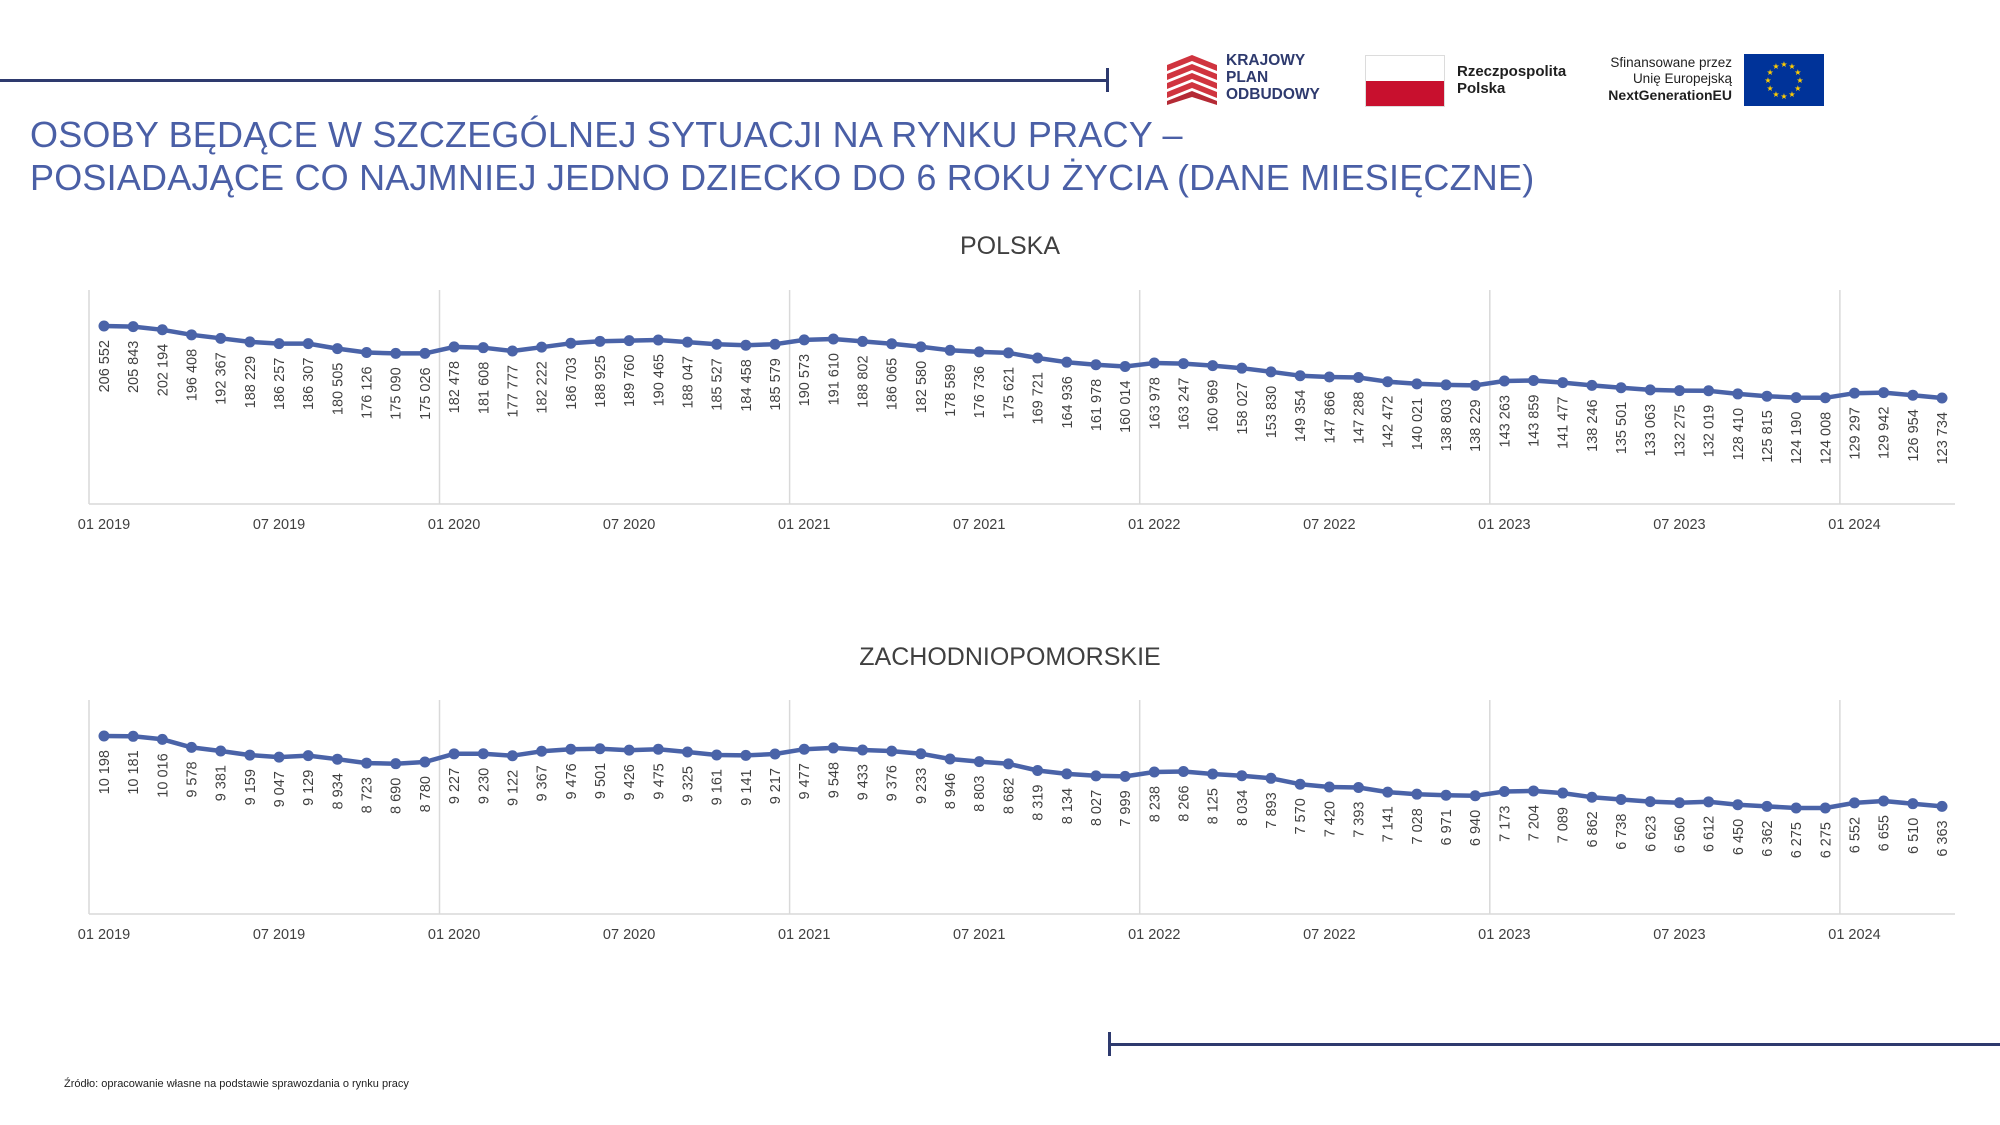 The width and height of the screenshot is (2000, 1125). I want to click on data-label: 9 376, so click(893, 783).